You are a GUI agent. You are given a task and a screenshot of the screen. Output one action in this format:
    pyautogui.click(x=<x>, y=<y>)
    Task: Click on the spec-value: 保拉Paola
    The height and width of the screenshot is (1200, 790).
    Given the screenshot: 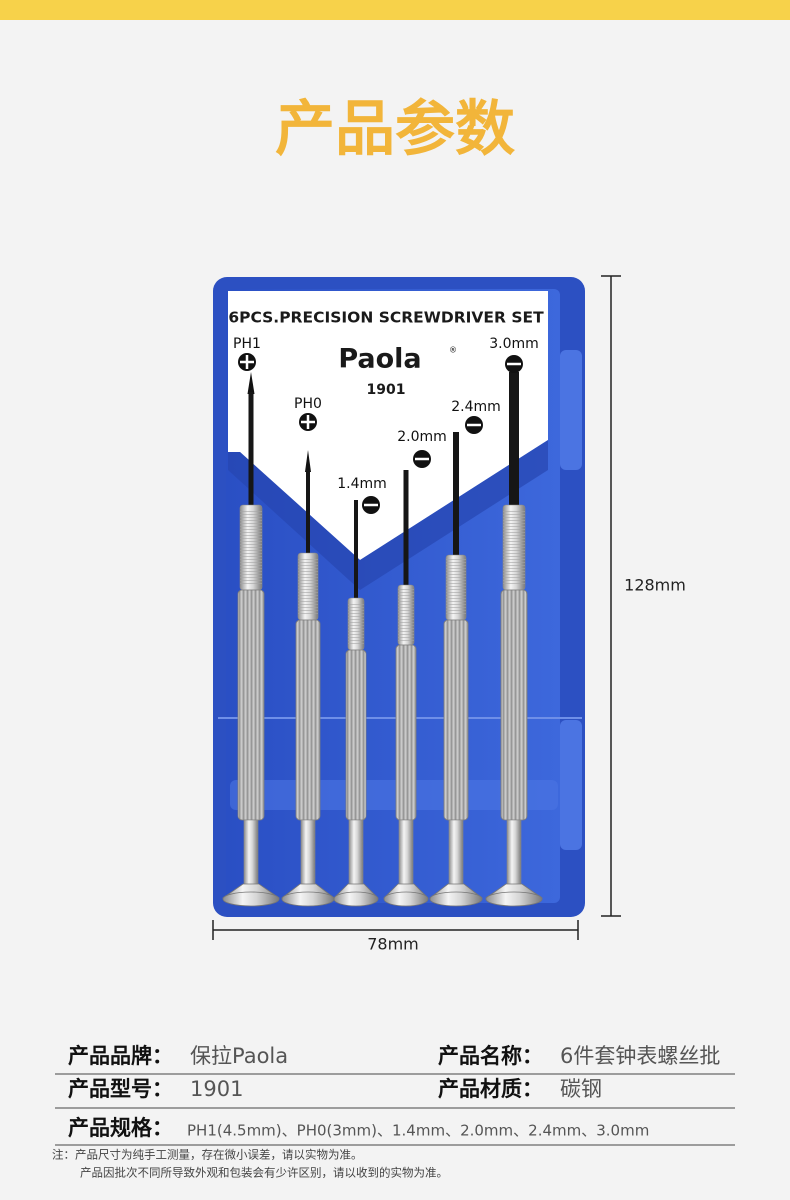 What is the action you would take?
    pyautogui.click(x=239, y=1056)
    